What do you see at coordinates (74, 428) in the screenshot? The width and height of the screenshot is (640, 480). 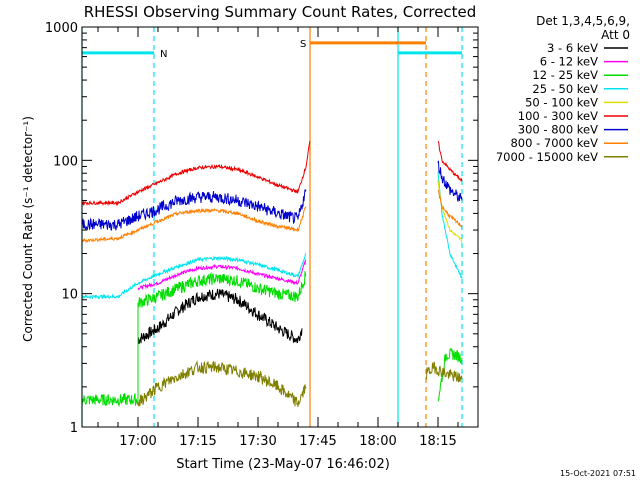 I see `y-tick-label: 1` at bounding box center [74, 428].